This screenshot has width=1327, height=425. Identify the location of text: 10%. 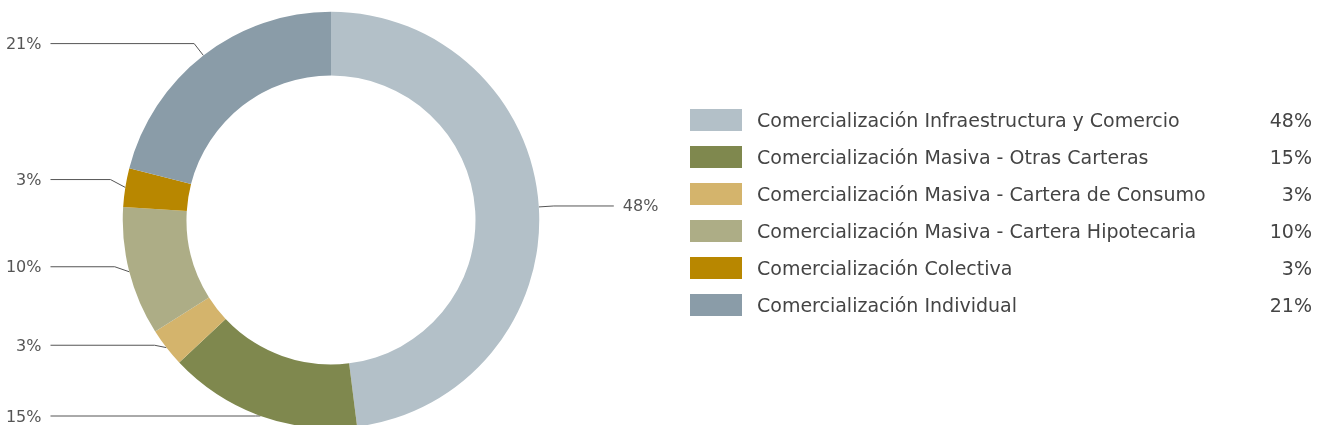
(1290, 231).